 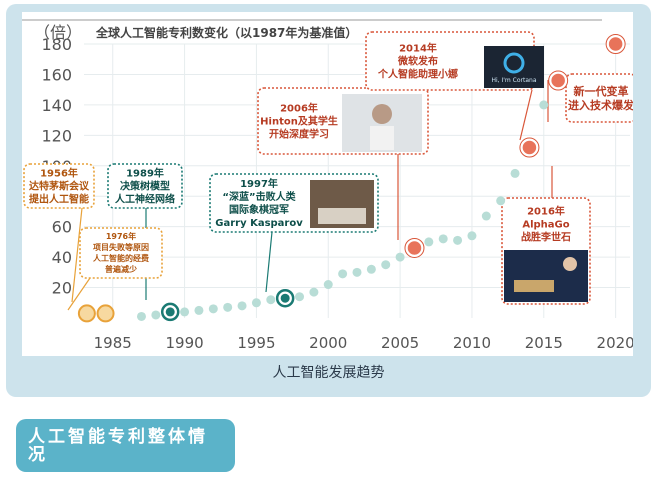 I want to click on annotation-text: 达特茅斯会议, so click(x=59, y=186).